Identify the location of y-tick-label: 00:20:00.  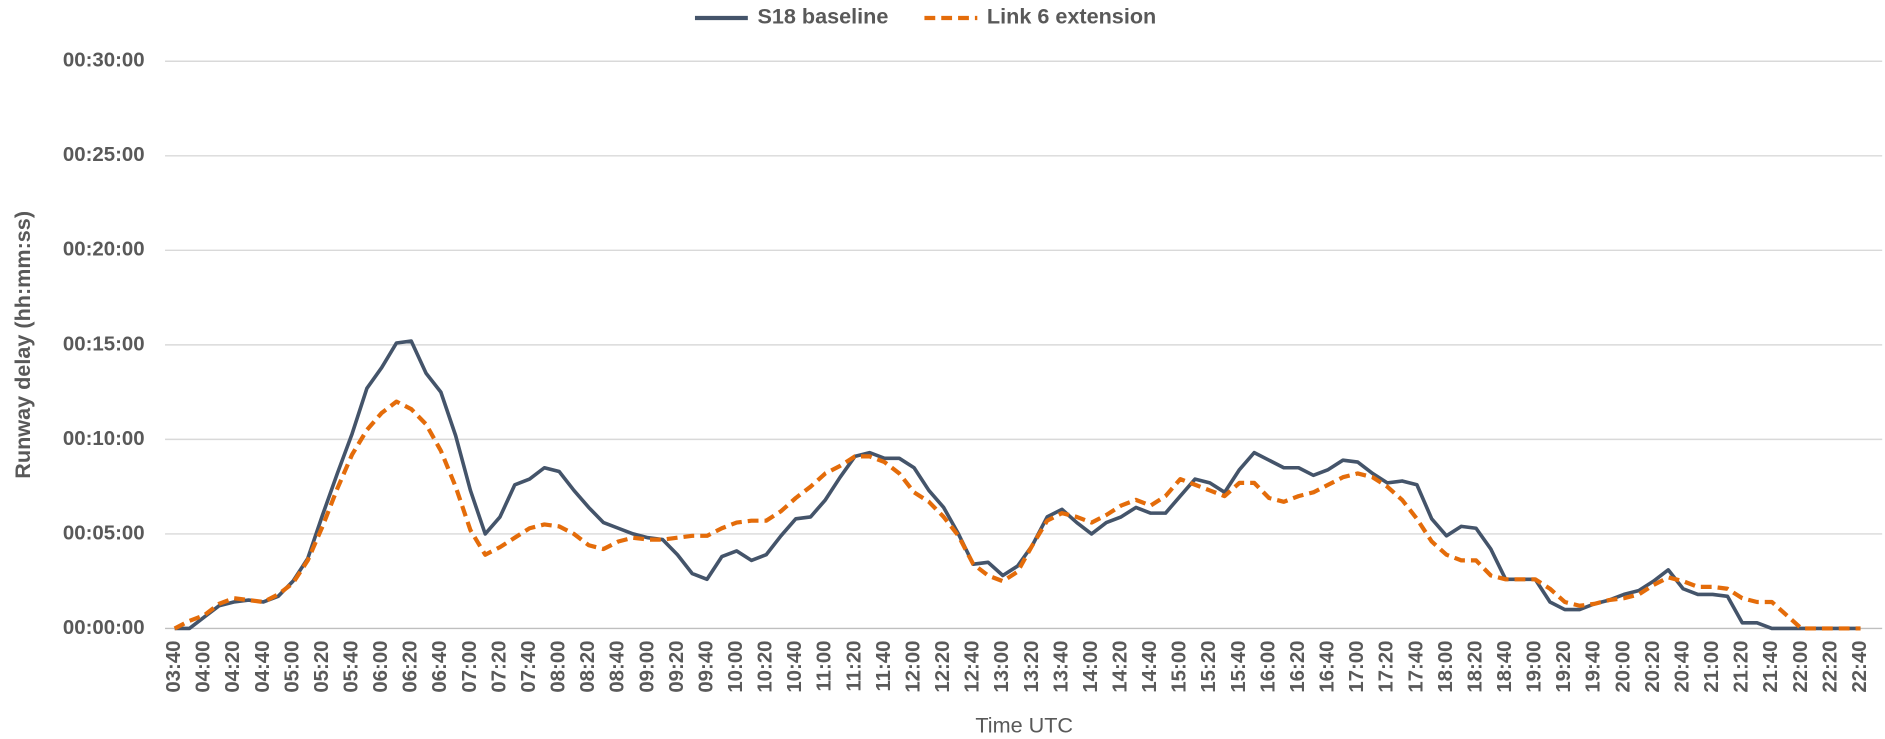
(104, 250).